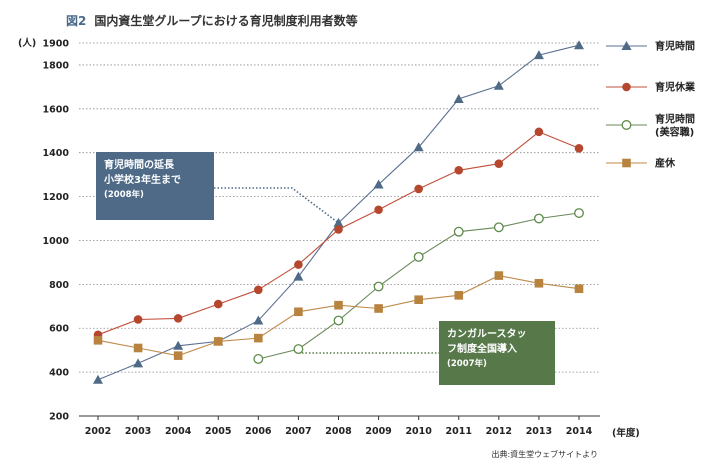  Describe the element at coordinates (218, 341) in the screenshot. I see `series-3-point-2005` at that location.